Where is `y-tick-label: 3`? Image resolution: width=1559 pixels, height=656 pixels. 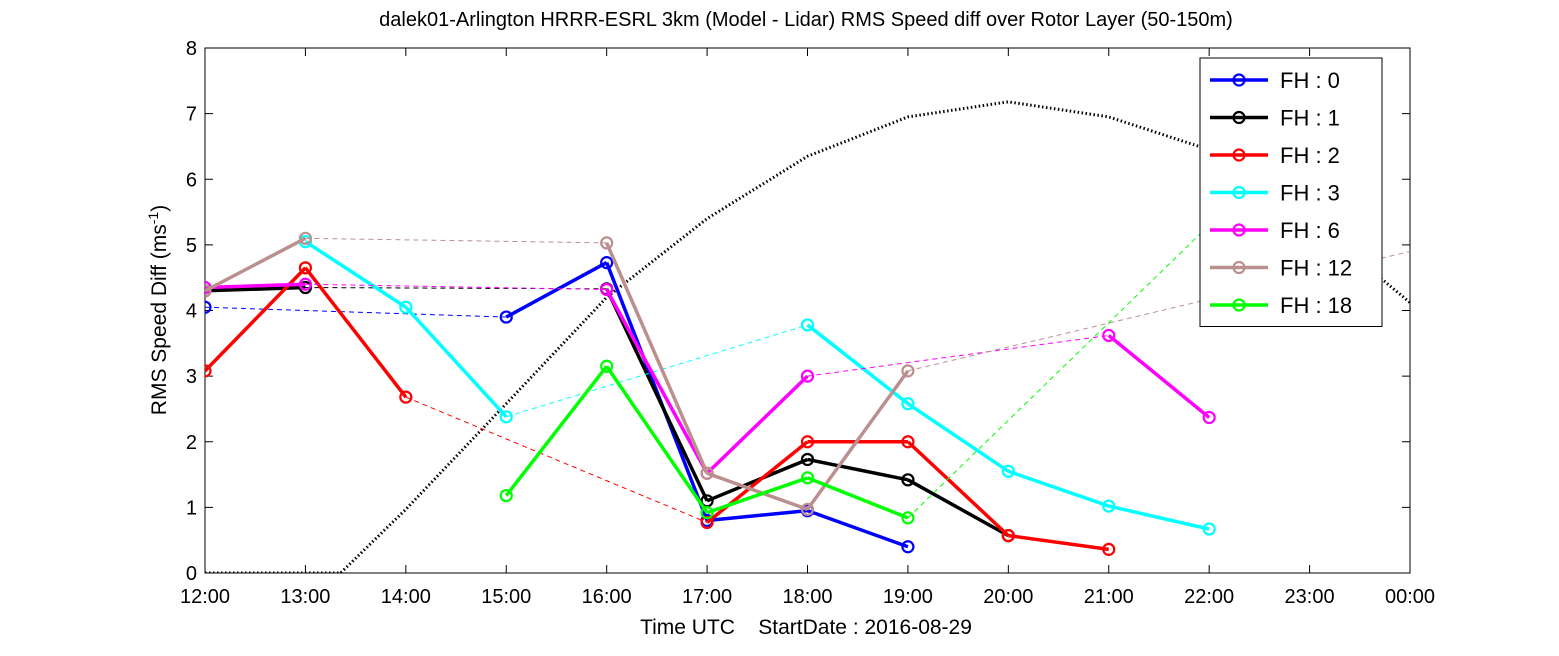
y-tick-label: 3 is located at coordinates (191, 377).